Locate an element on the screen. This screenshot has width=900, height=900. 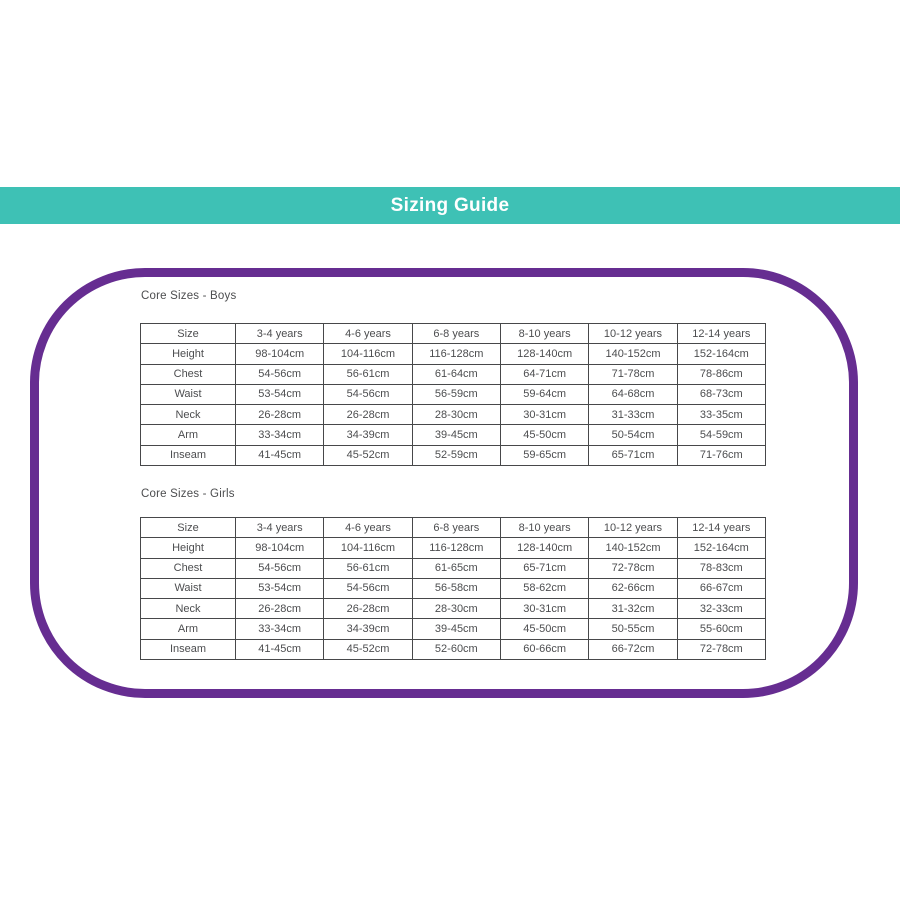
table-cell: 64-68cm is located at coordinates (633, 394).